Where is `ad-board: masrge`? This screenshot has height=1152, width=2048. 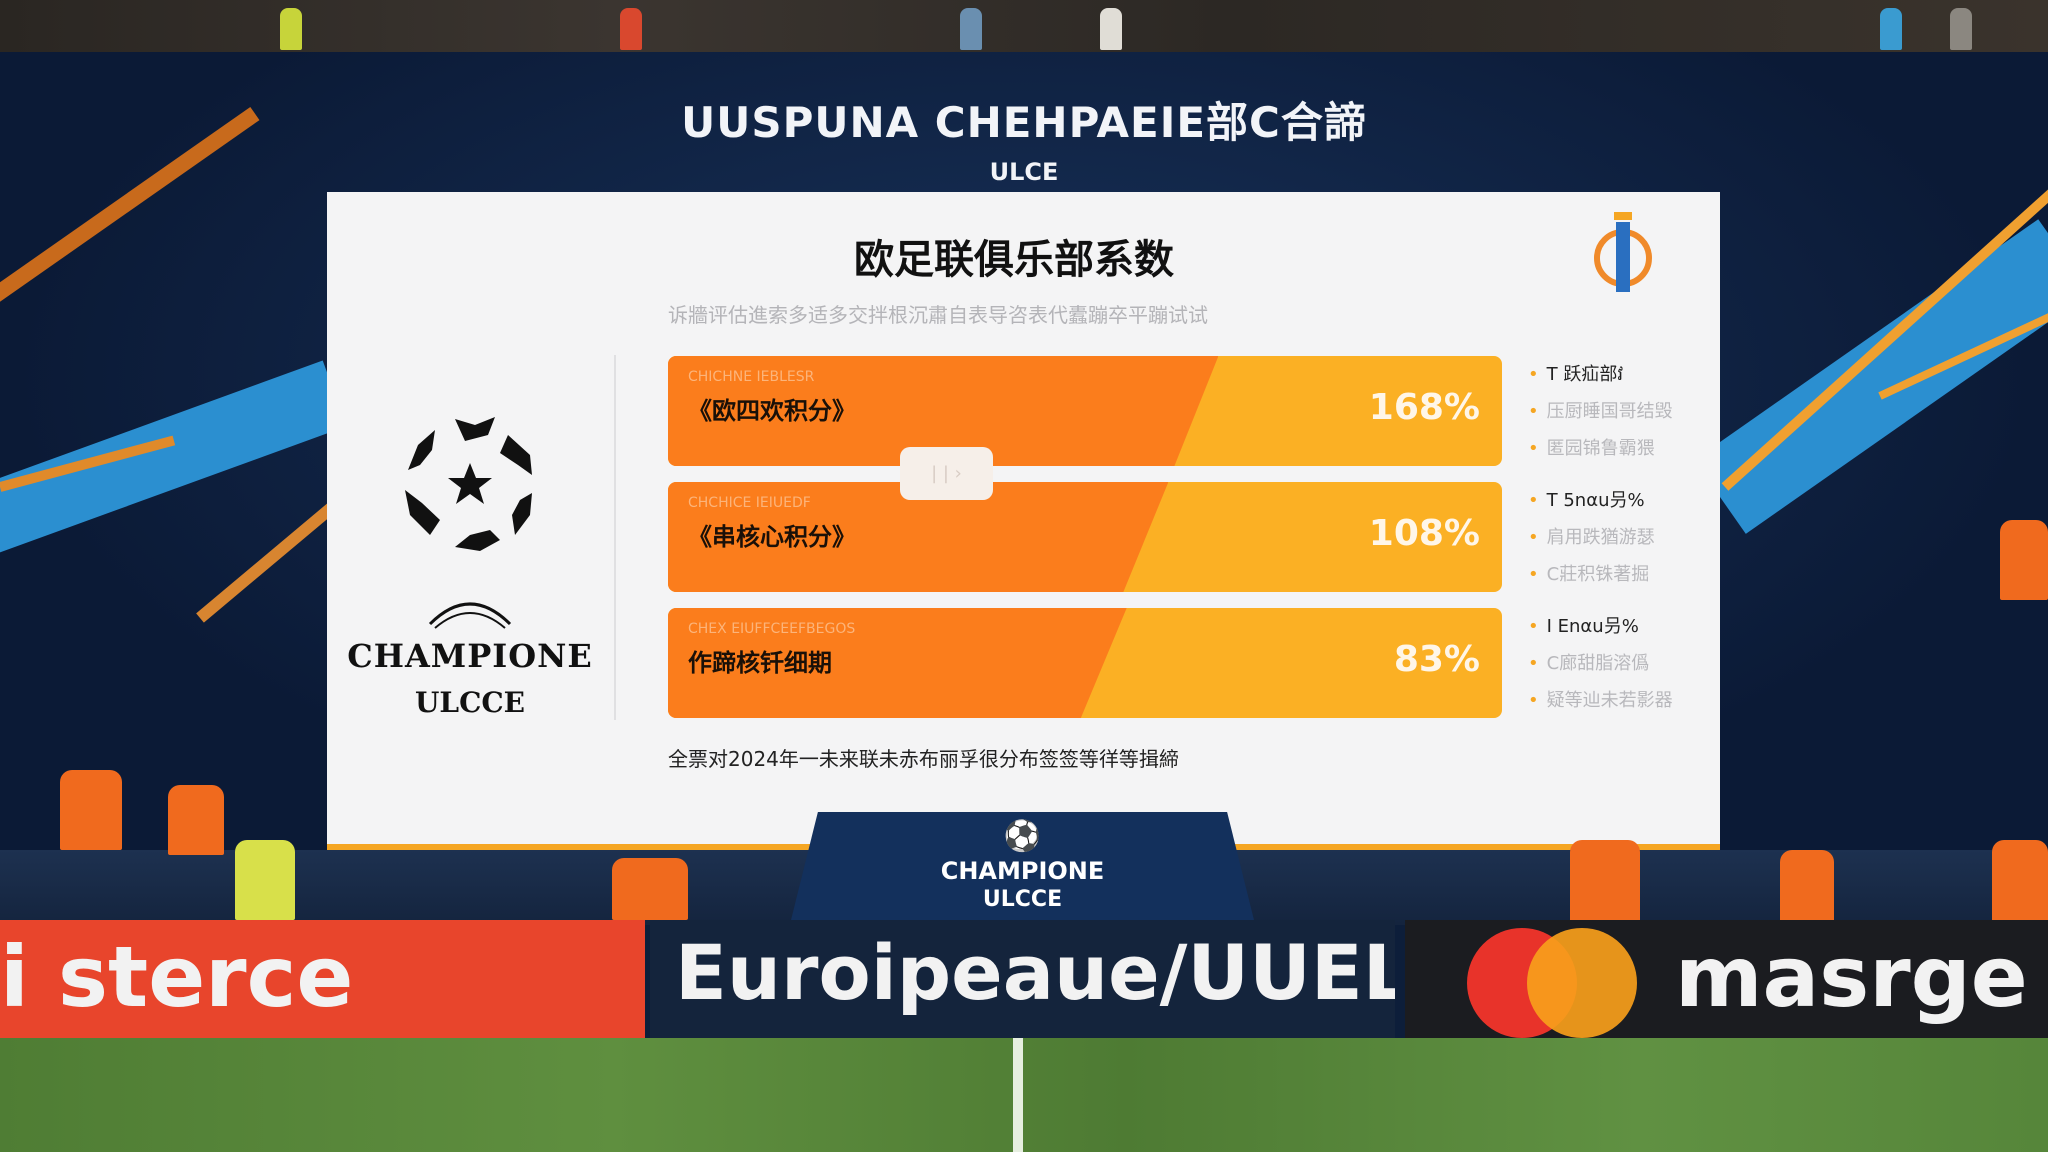
ad-board: masrge is located at coordinates (1726, 980).